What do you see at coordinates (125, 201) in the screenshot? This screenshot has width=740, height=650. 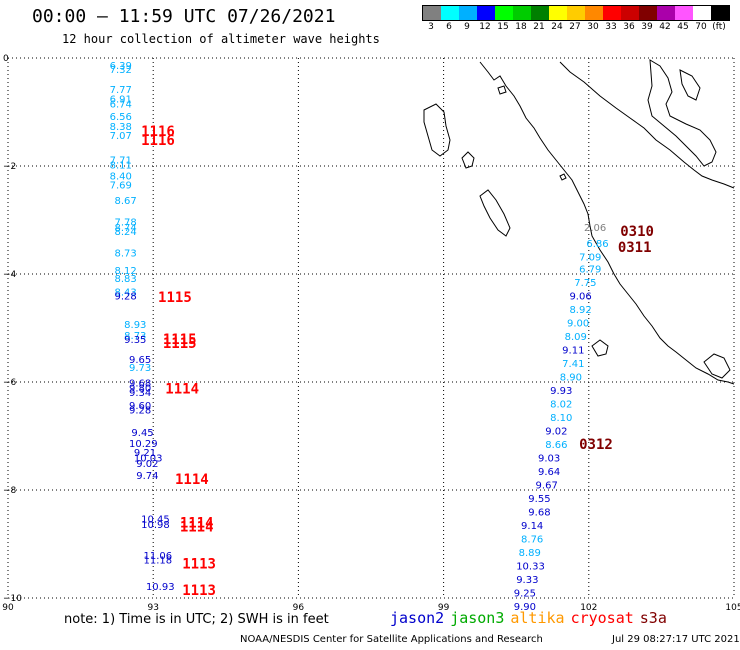 I see `wave-height-value: 8.67` at bounding box center [125, 201].